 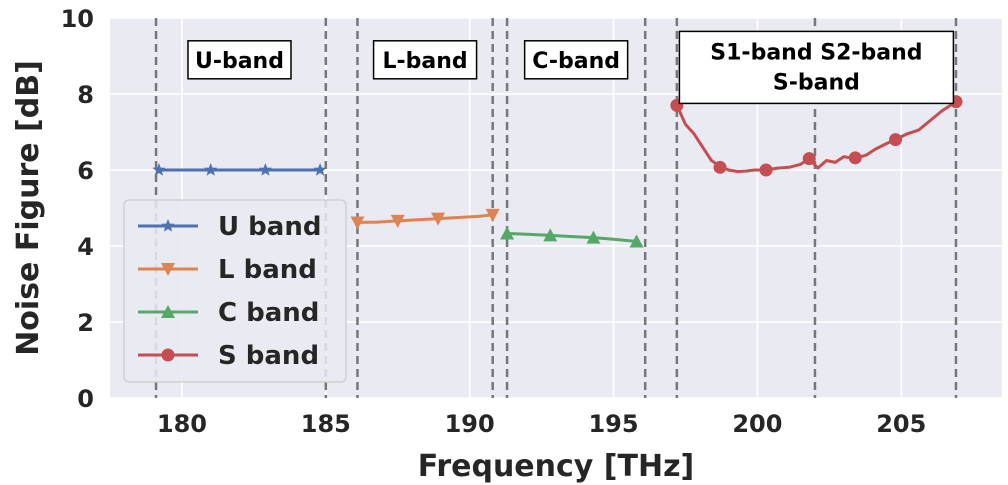 I want to click on series-l-band, so click(x=425, y=219).